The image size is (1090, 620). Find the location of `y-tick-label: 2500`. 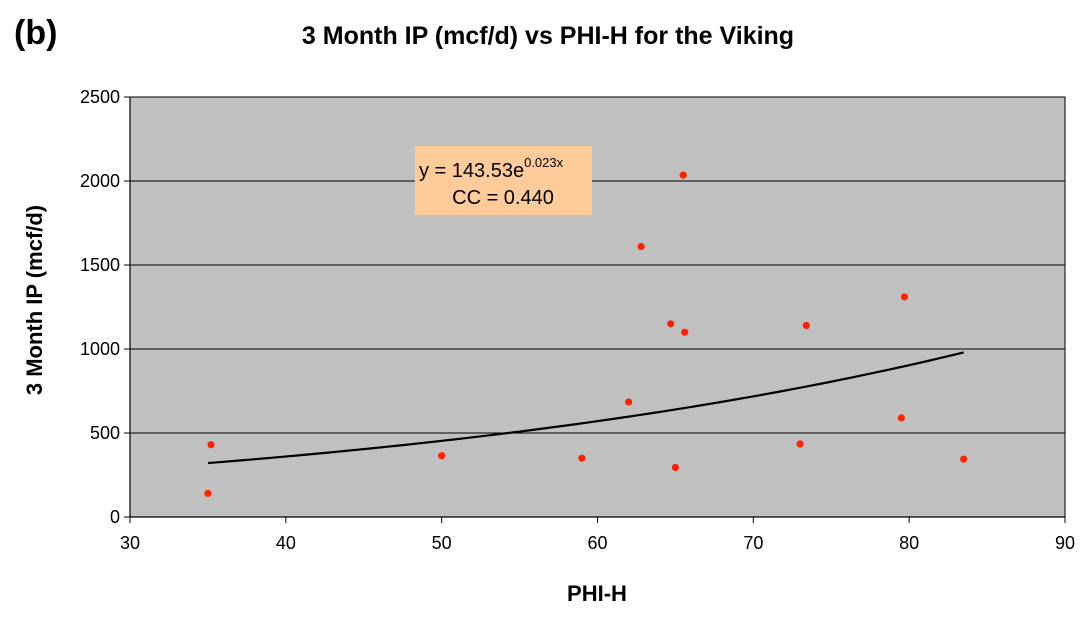

y-tick-label: 2500 is located at coordinates (100, 97).